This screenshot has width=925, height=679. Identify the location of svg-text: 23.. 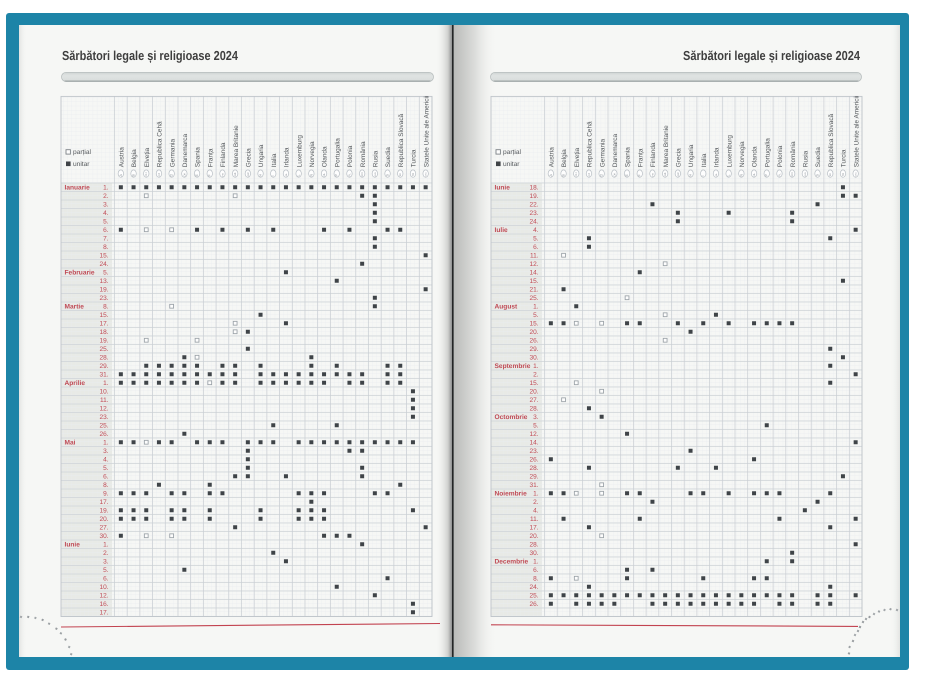
(533, 451).